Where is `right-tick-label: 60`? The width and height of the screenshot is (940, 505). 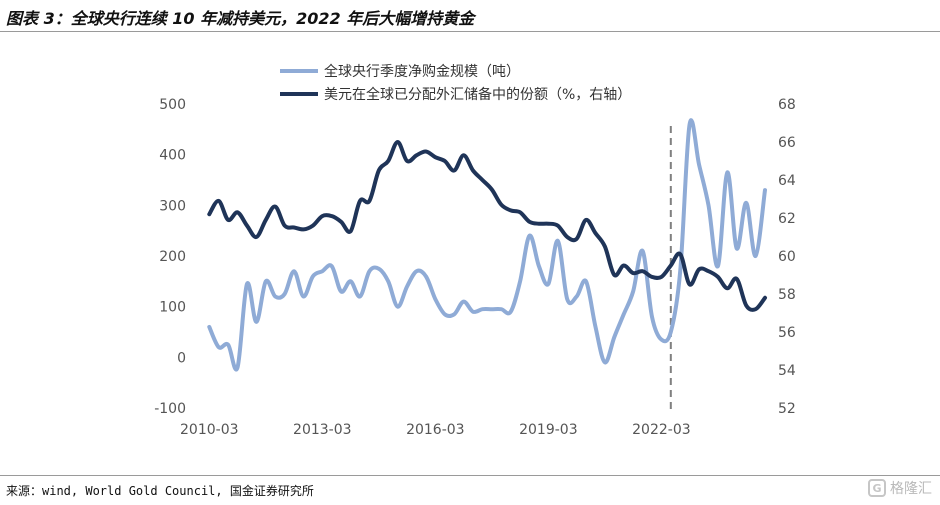 right-tick-label: 60 is located at coordinates (787, 257).